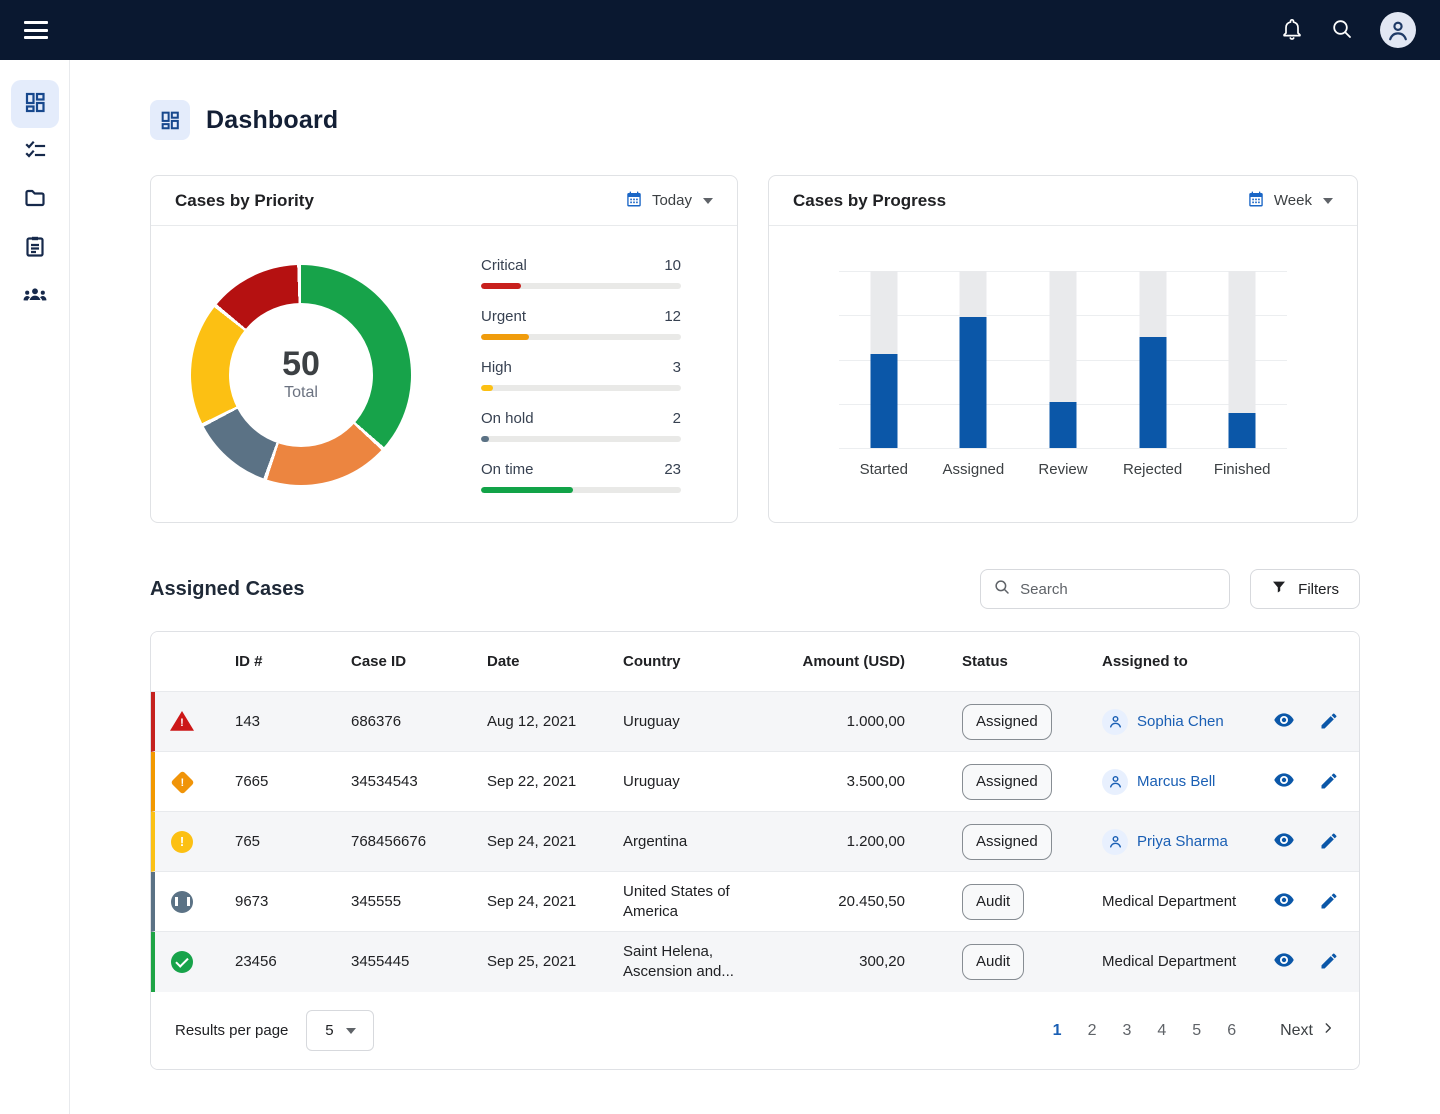  Describe the element at coordinates (529, 722) in the screenshot. I see `cell-date: Aug 12, 2021` at that location.